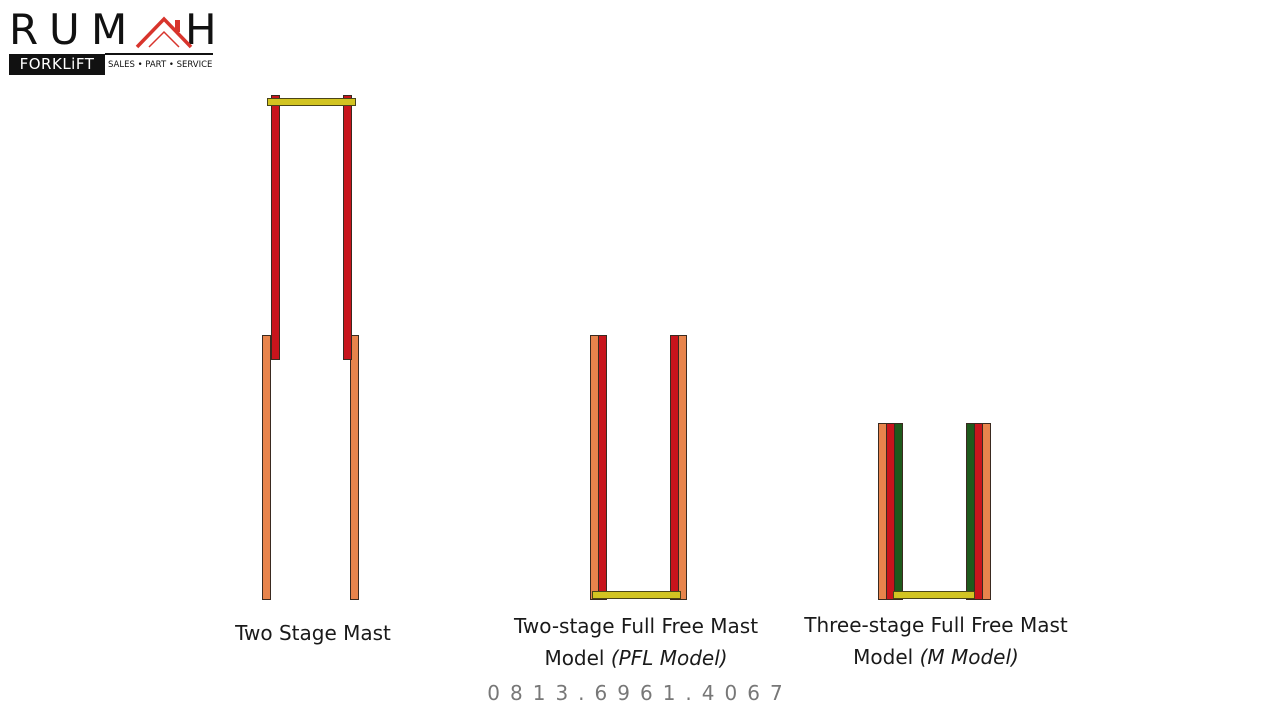 The height and width of the screenshot is (720, 1280). Describe the element at coordinates (936, 625) in the screenshot. I see `caption-line-1: Three-stage Full Free Mast` at that location.